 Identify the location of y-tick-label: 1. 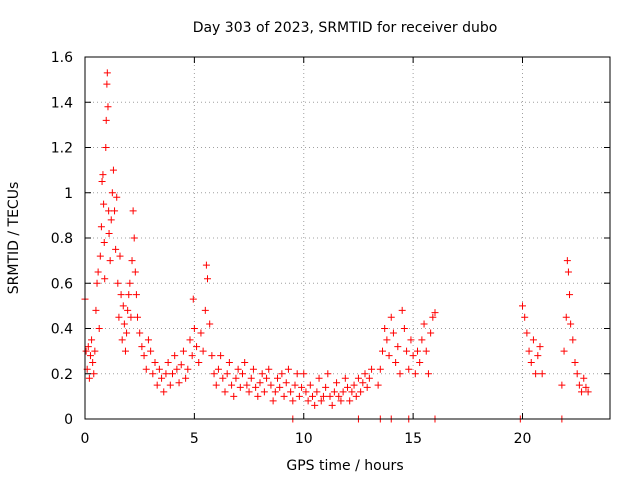
(68, 194).